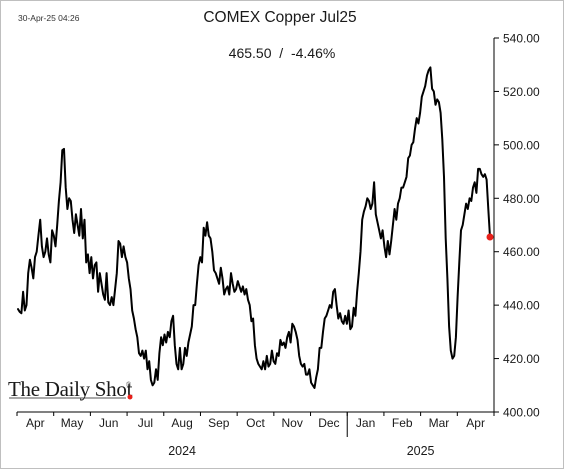  What do you see at coordinates (292, 423) in the screenshot?
I see `x-month-label: Nov` at bounding box center [292, 423].